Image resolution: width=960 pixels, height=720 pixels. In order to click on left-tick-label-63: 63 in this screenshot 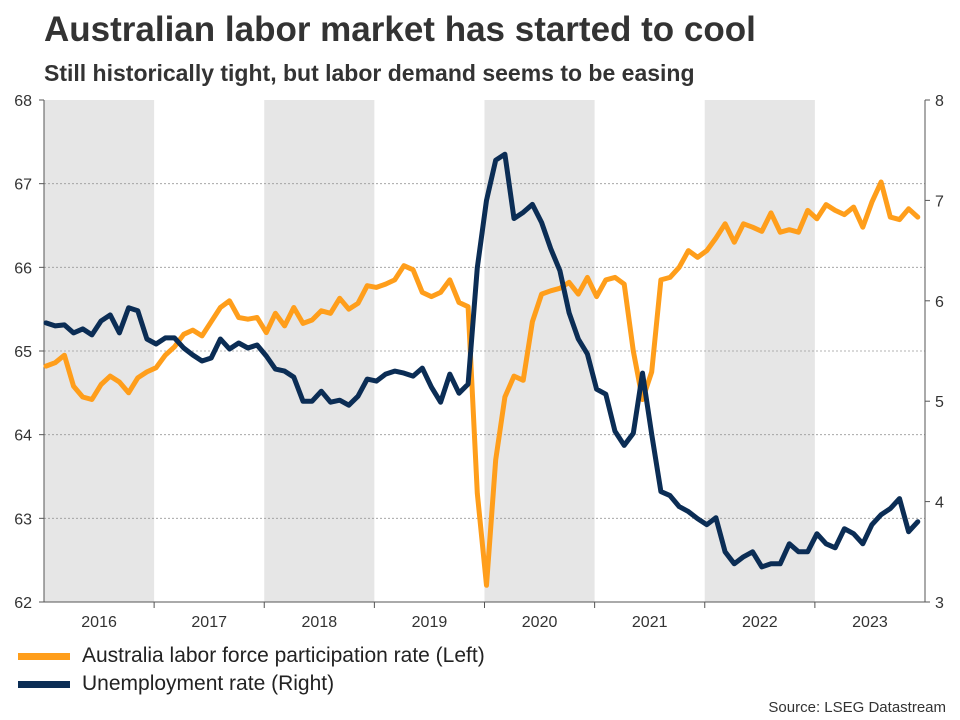, I will do `click(23, 519)`.